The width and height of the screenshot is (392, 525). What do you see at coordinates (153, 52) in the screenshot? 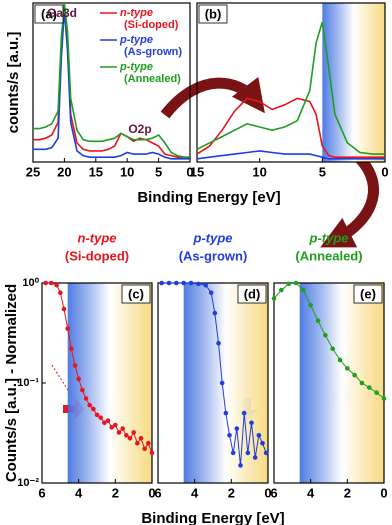
I see `legend-line: (As-grown)` at bounding box center [153, 52].